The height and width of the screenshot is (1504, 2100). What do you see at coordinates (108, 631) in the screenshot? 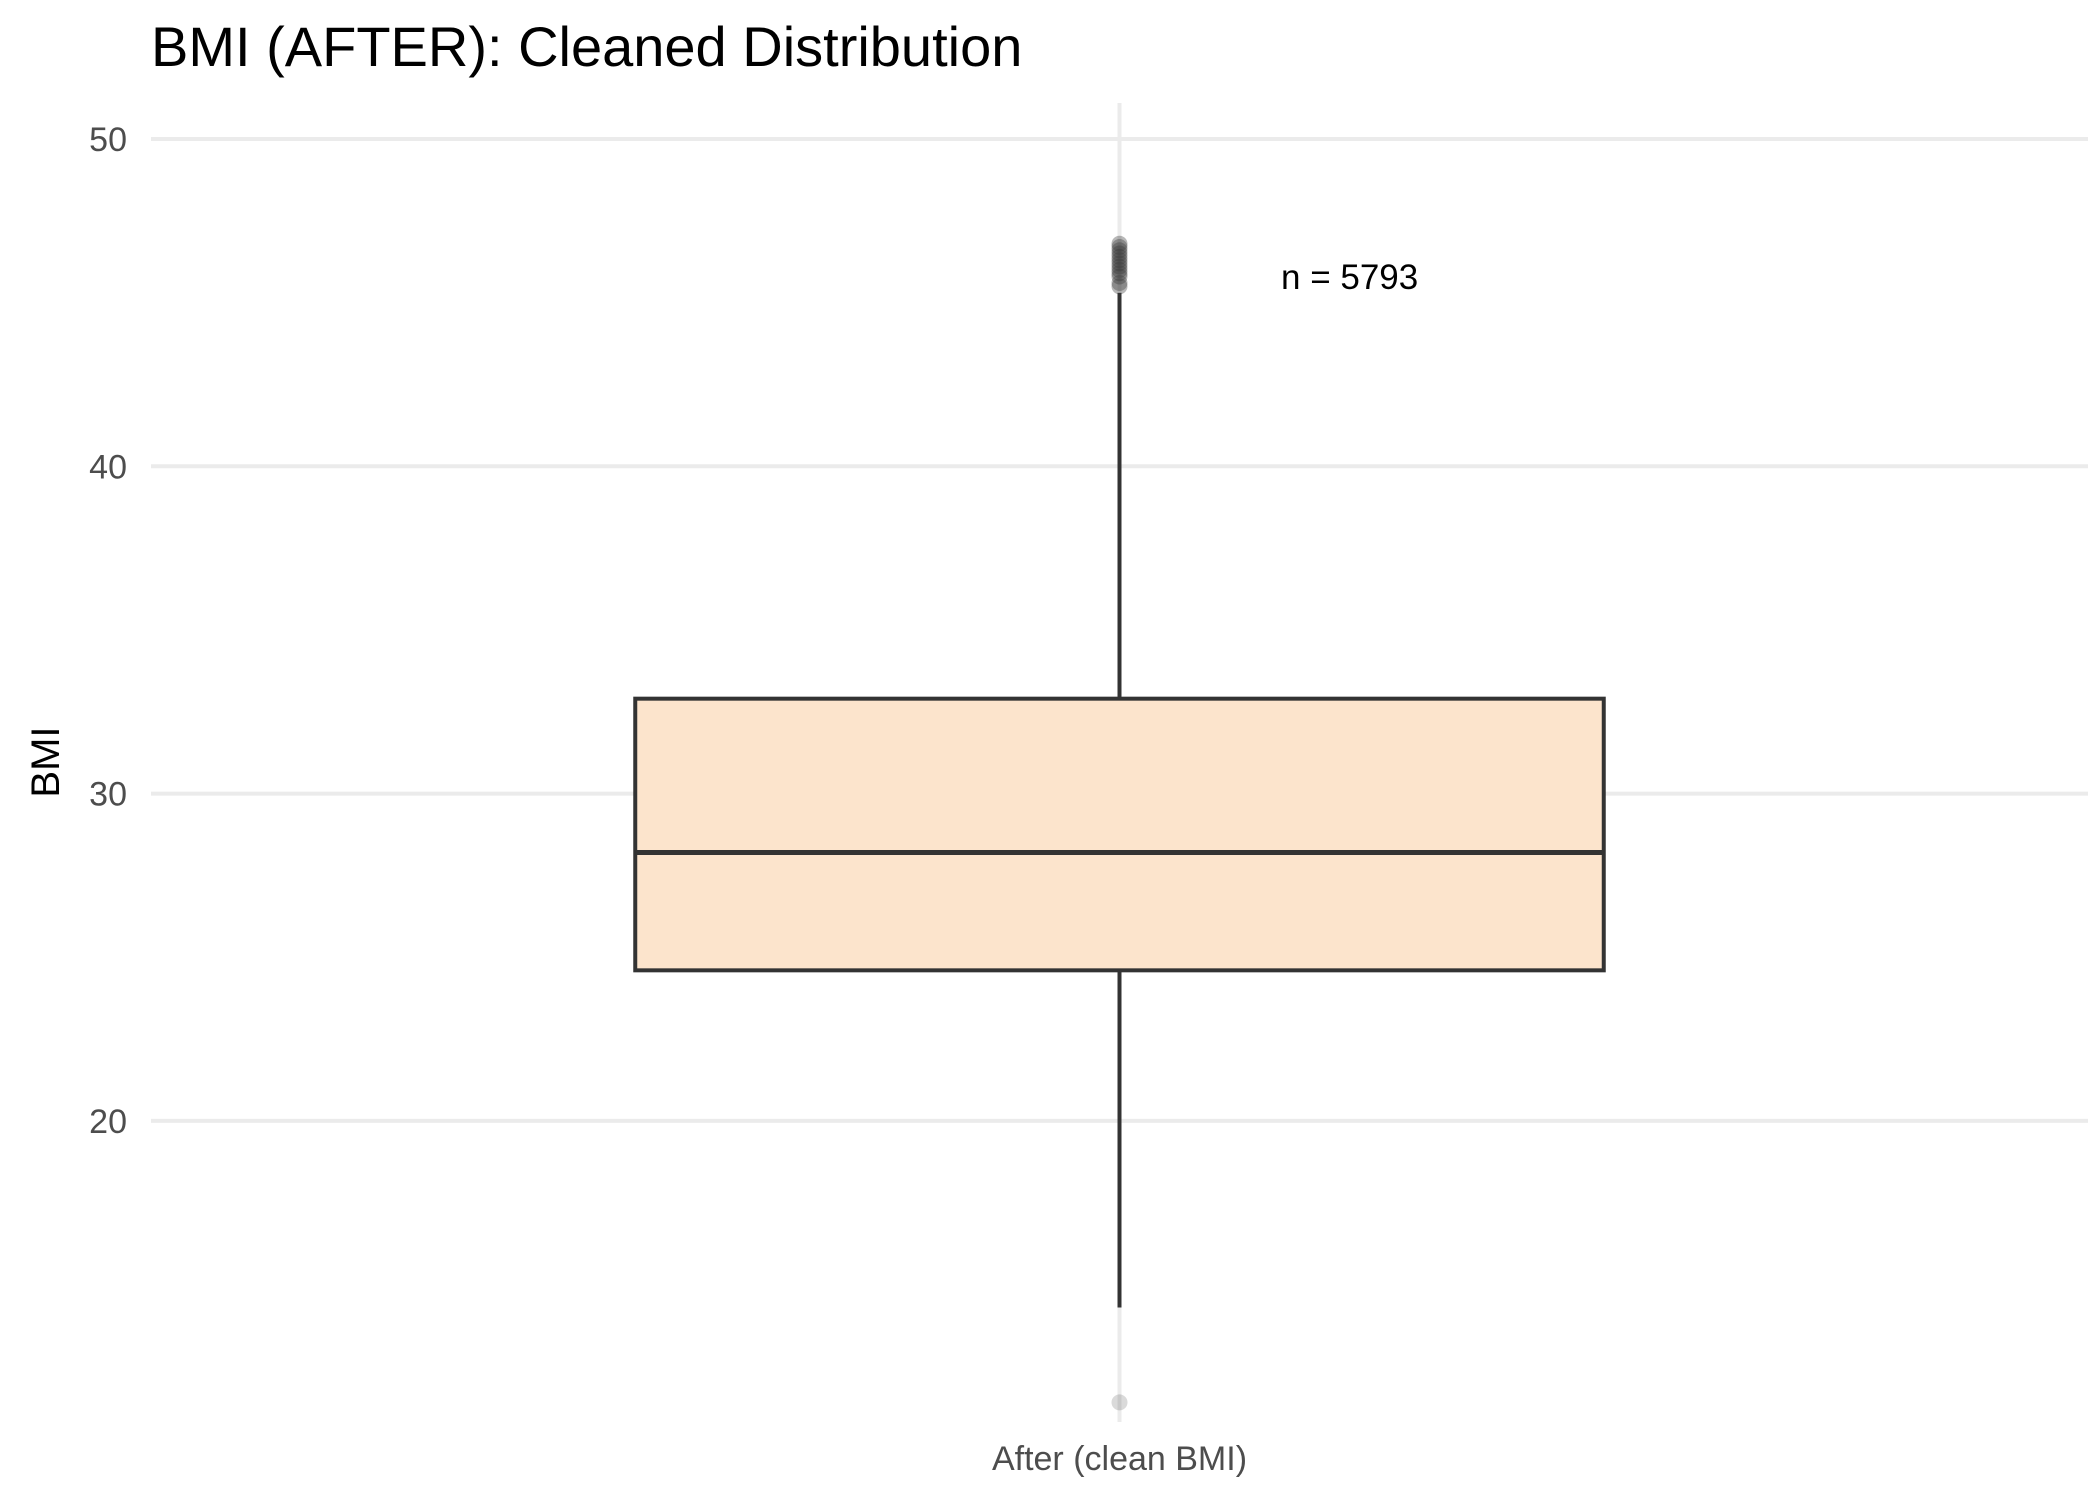
I see `y-axis-ticks: 20 30 40 50` at bounding box center [108, 631].